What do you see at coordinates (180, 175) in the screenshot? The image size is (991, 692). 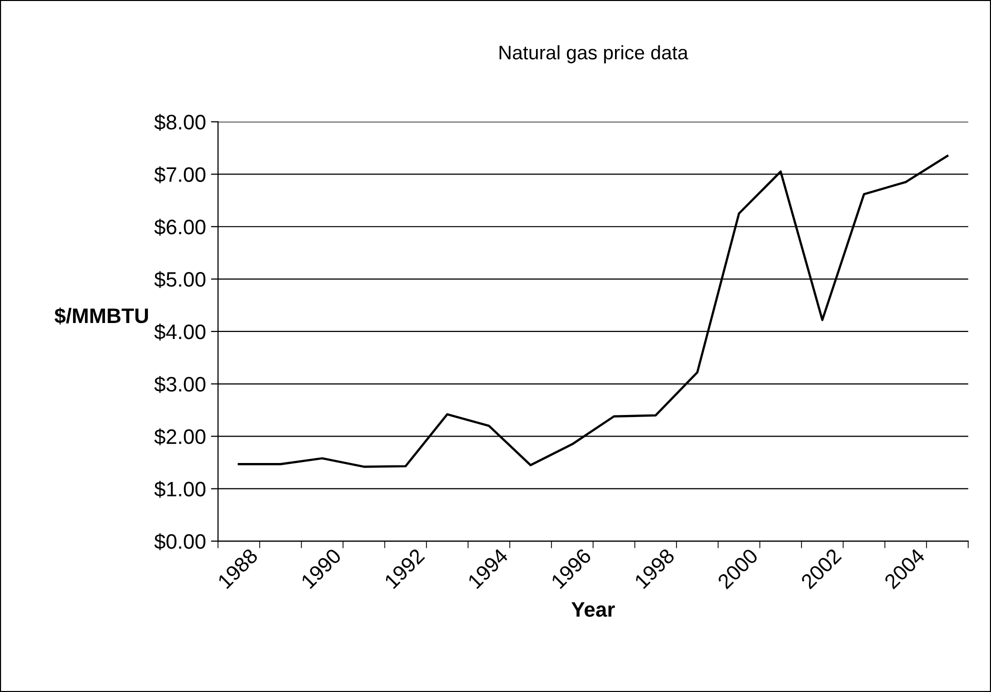 I see `y-tick-label: $7.00` at bounding box center [180, 175].